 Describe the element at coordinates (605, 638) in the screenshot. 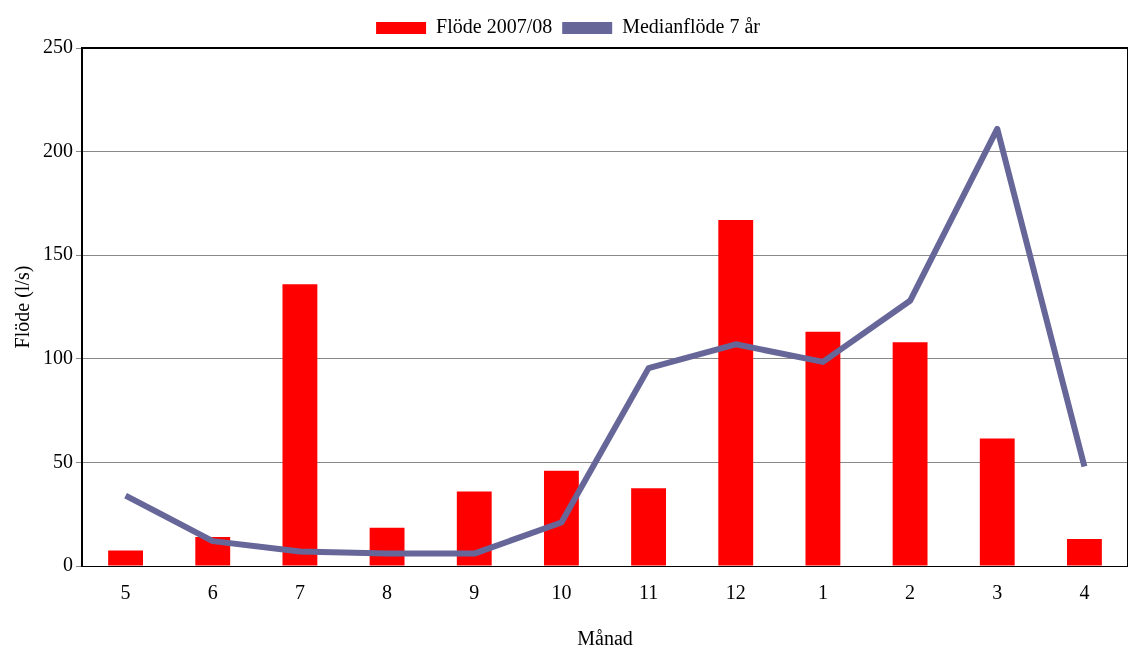

I see `x-axis-title: Månad` at that location.